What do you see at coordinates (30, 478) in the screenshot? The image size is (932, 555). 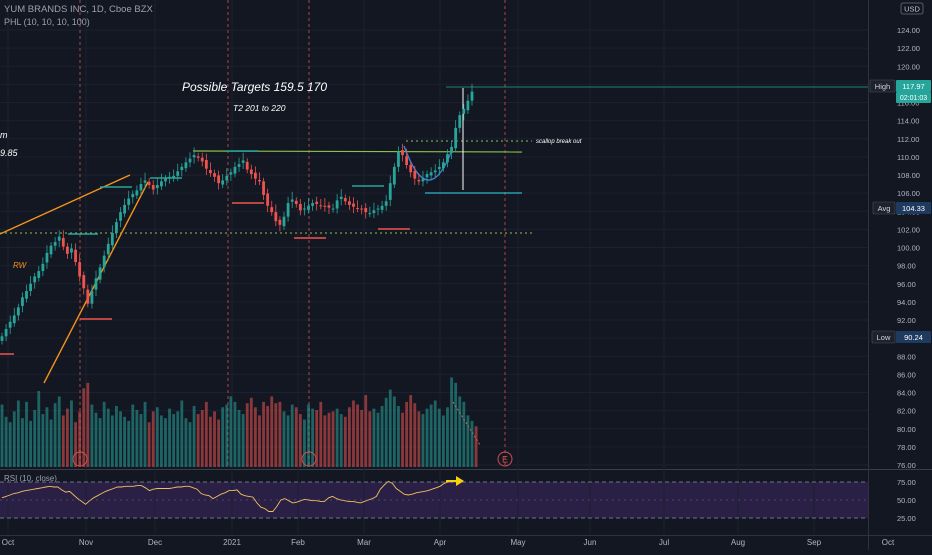 I see `rsi-legend: RSI (10, close)` at bounding box center [30, 478].